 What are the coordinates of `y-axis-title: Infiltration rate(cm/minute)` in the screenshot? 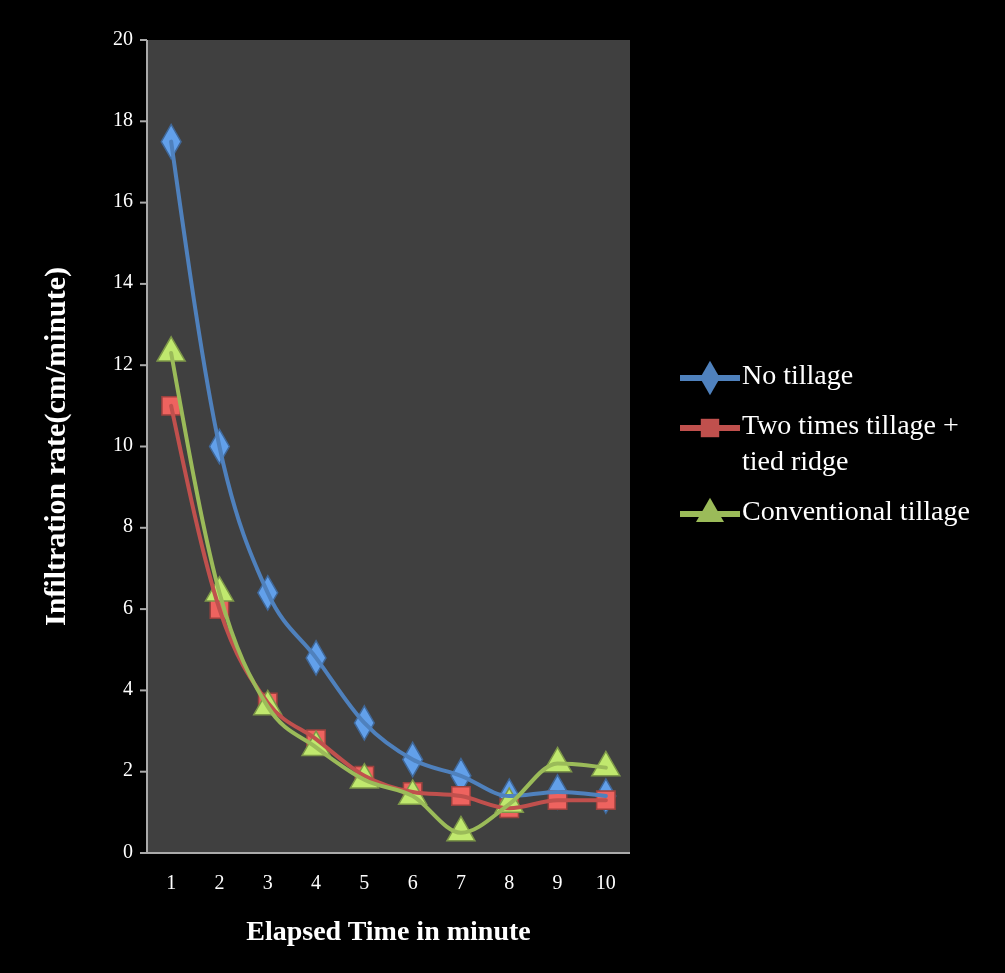 It's located at (55, 446).